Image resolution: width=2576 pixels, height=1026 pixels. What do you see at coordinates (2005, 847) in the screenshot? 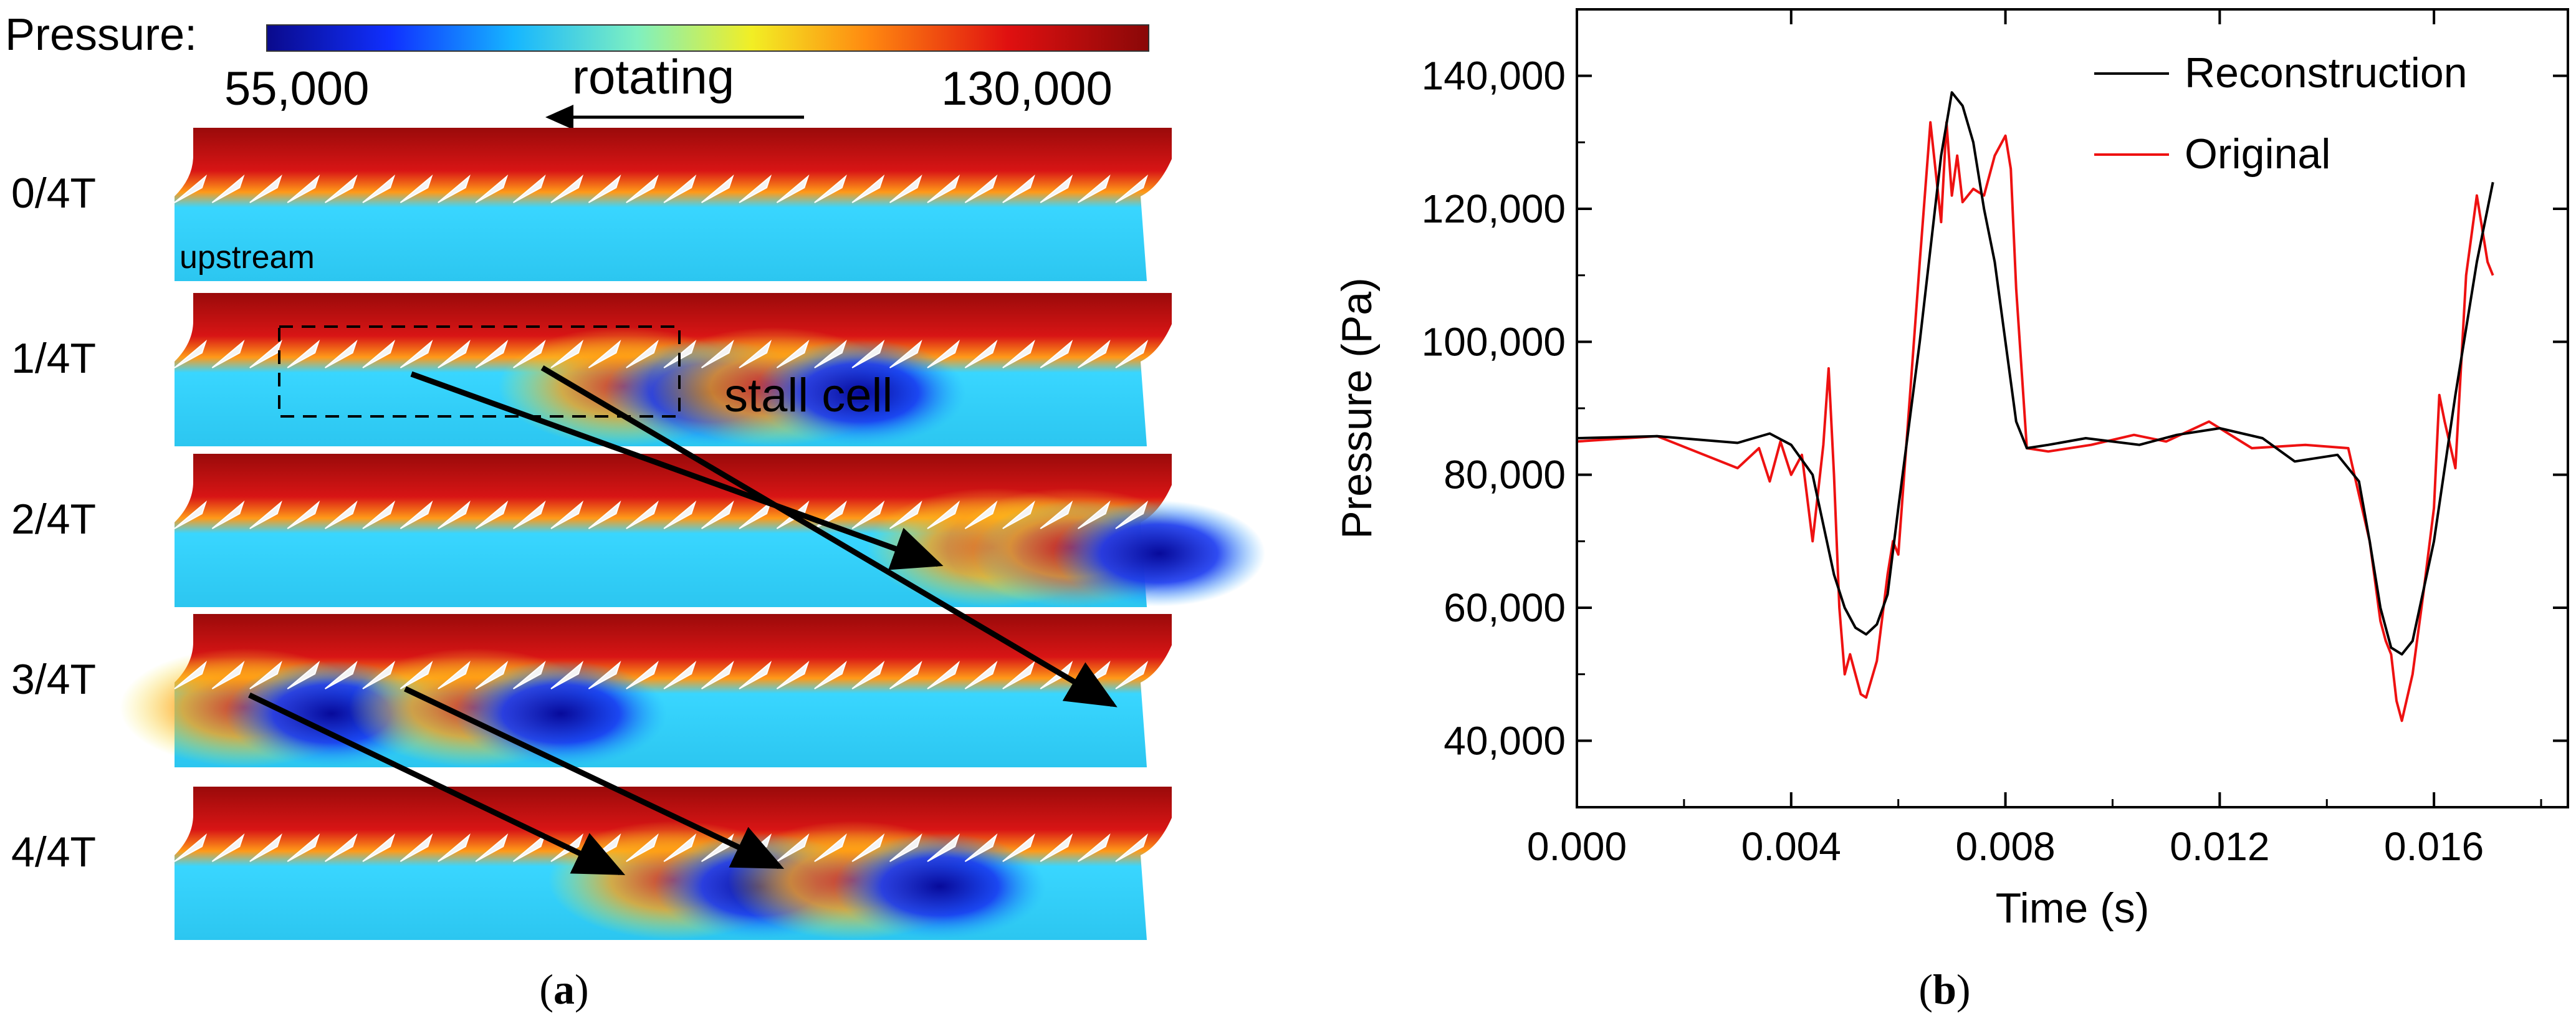
I see `x-tick-label: 0.008` at bounding box center [2005, 847].